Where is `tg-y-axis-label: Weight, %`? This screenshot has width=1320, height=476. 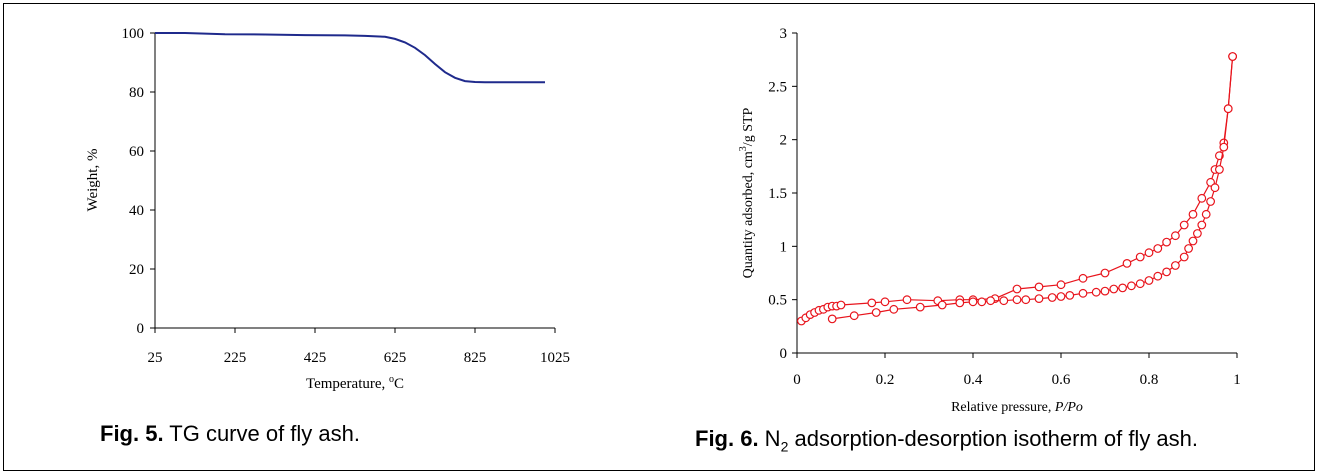
tg-y-axis-label: Weight, % is located at coordinates (93, 180).